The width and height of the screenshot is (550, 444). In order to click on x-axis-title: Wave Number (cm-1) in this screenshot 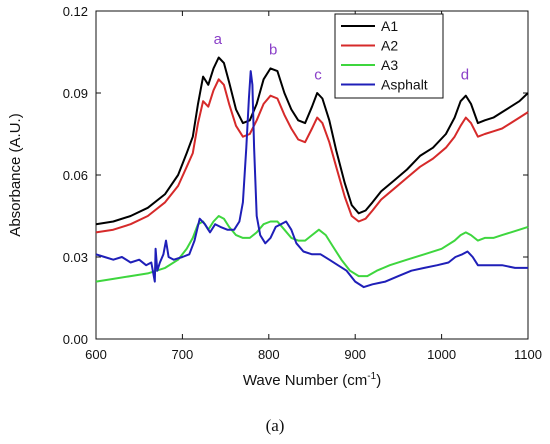, I will do `click(312, 380)`.